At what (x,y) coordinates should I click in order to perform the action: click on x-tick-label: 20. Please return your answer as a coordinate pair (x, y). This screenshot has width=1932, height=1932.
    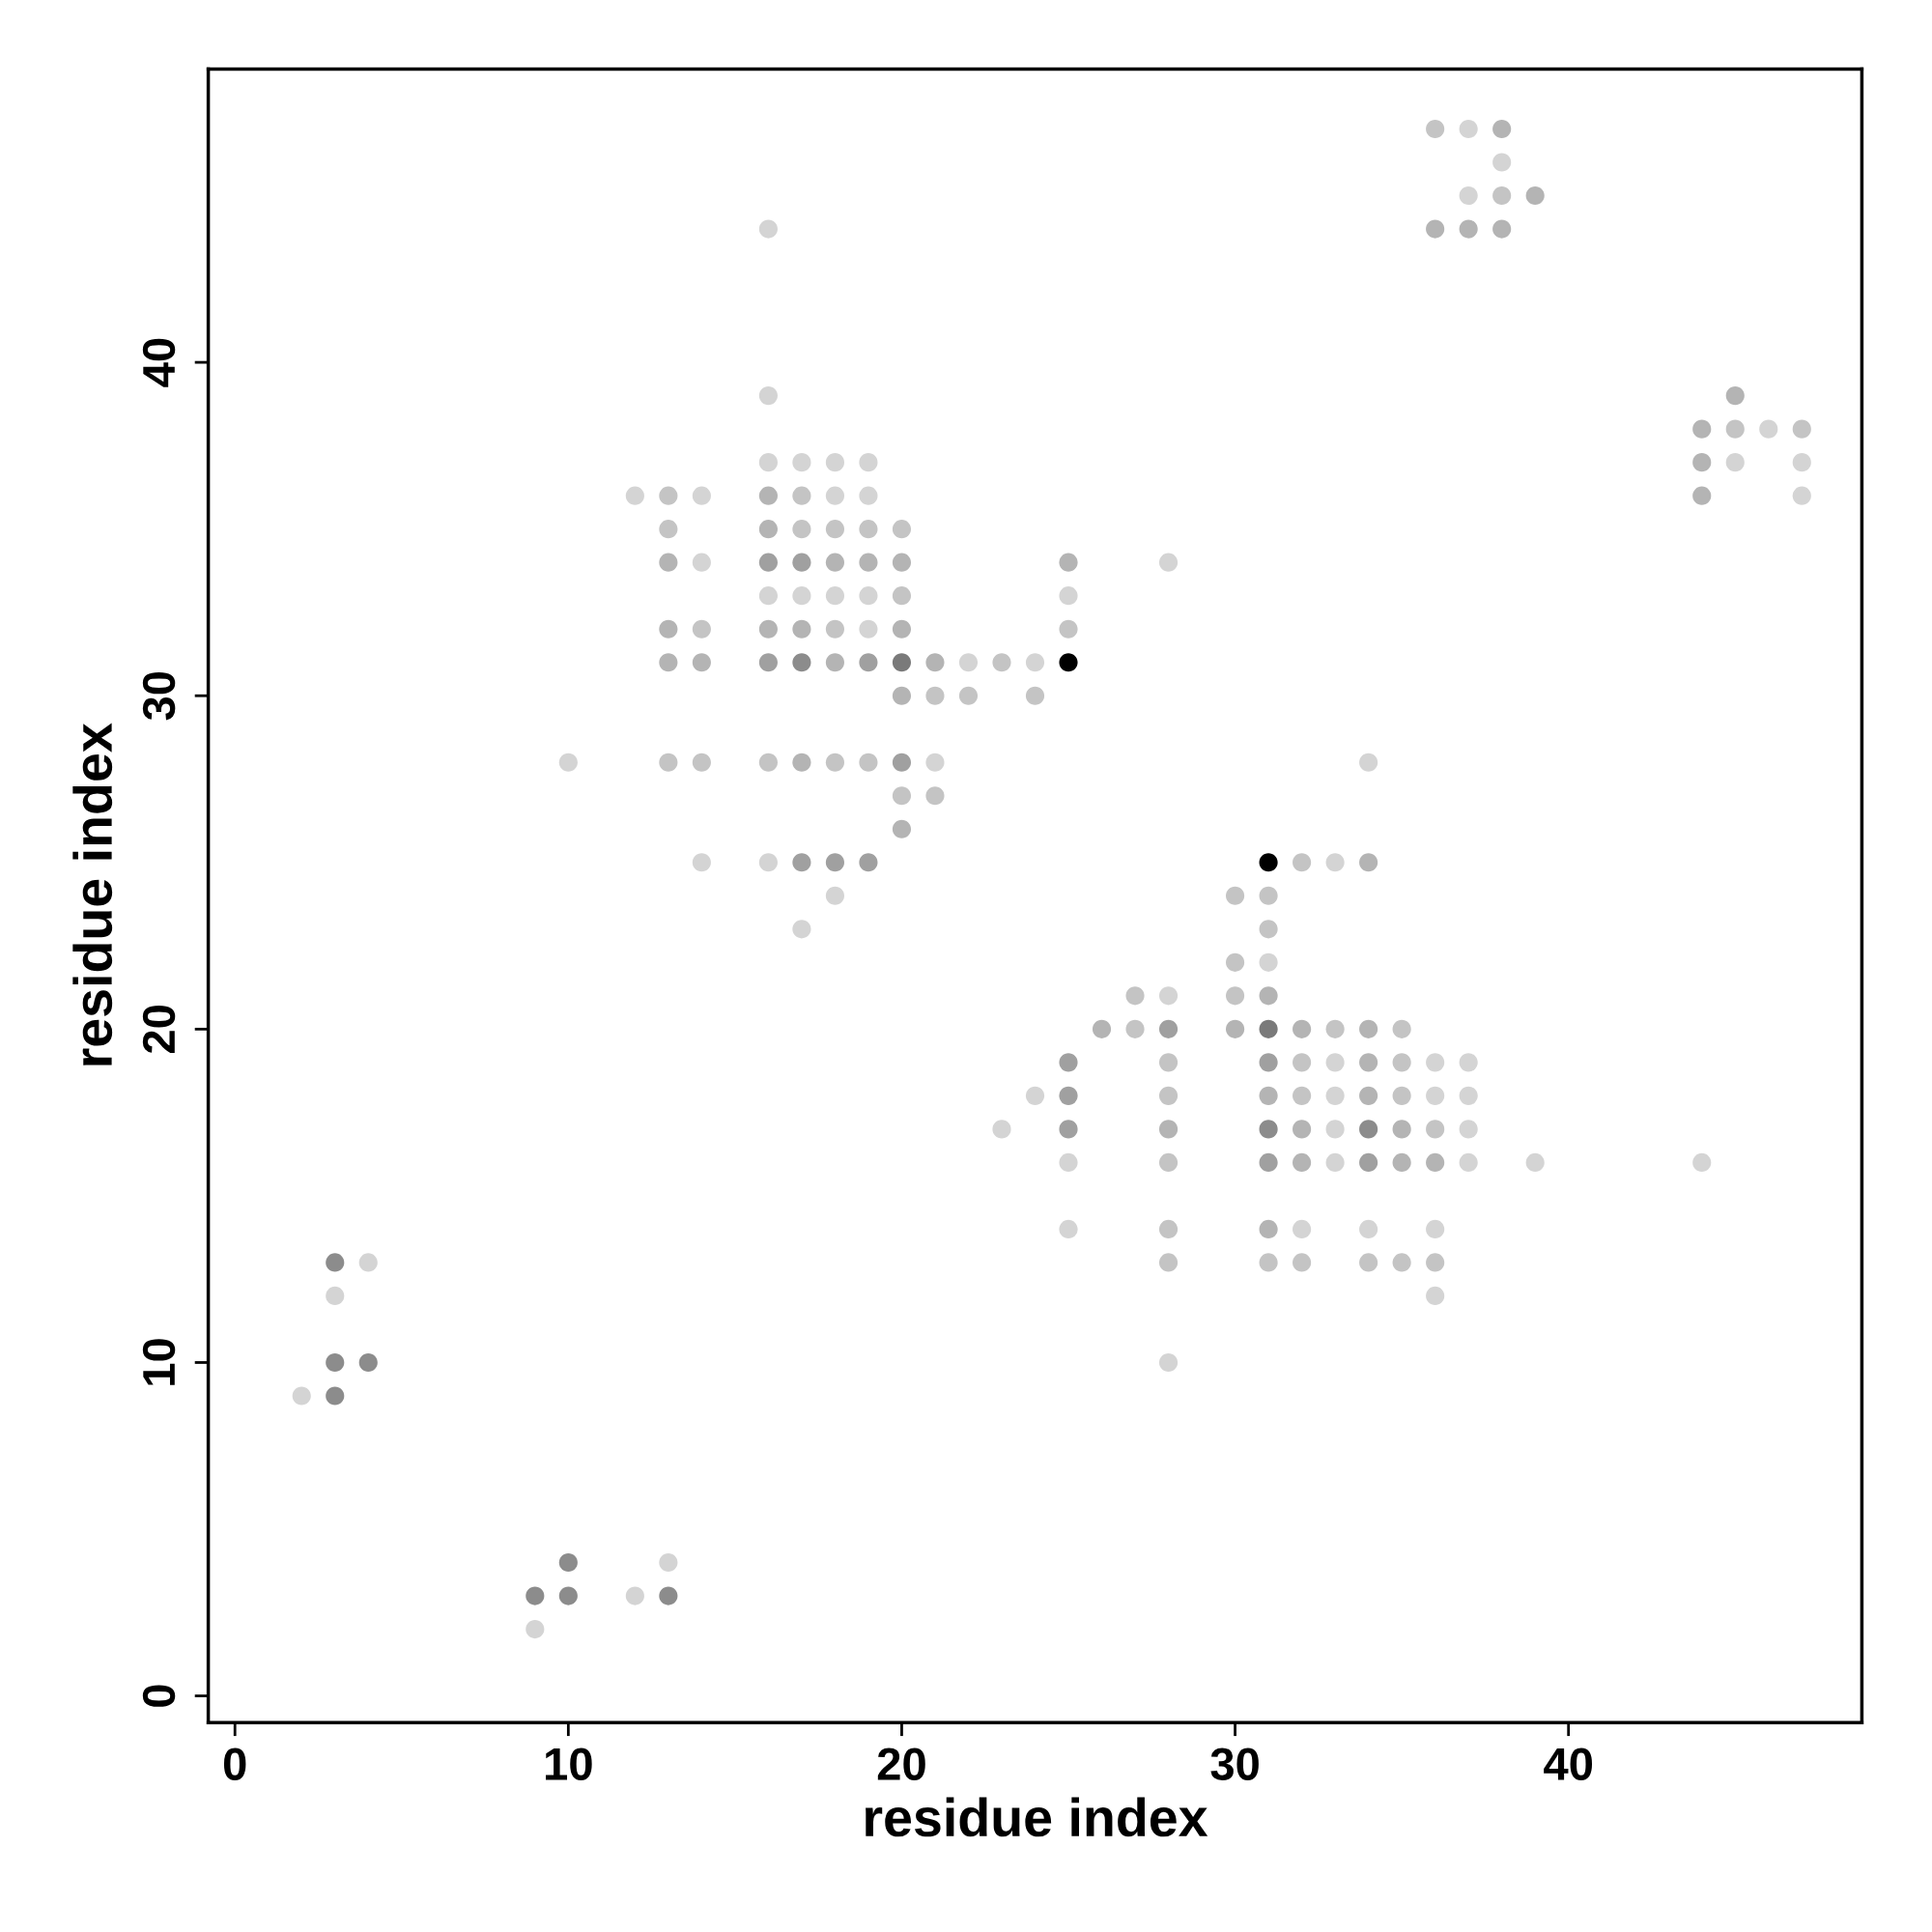
    Looking at the image, I should click on (901, 1763).